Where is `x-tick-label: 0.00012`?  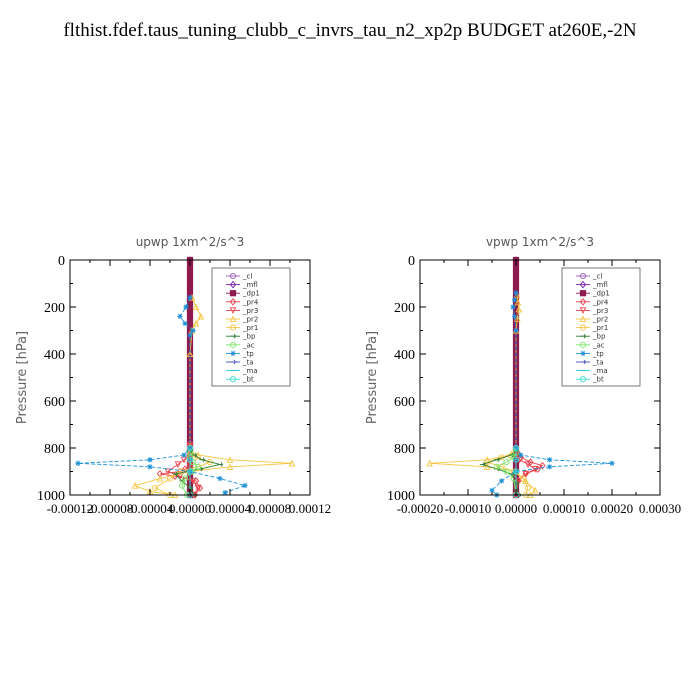 x-tick-label: 0.00012 is located at coordinates (310, 508).